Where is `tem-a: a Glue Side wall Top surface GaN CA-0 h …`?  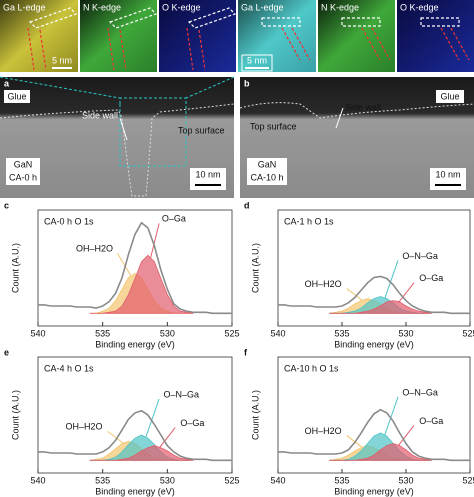 tem-a: a Glue Side wall Top surface GaN CA-0 h … is located at coordinates (117, 137).